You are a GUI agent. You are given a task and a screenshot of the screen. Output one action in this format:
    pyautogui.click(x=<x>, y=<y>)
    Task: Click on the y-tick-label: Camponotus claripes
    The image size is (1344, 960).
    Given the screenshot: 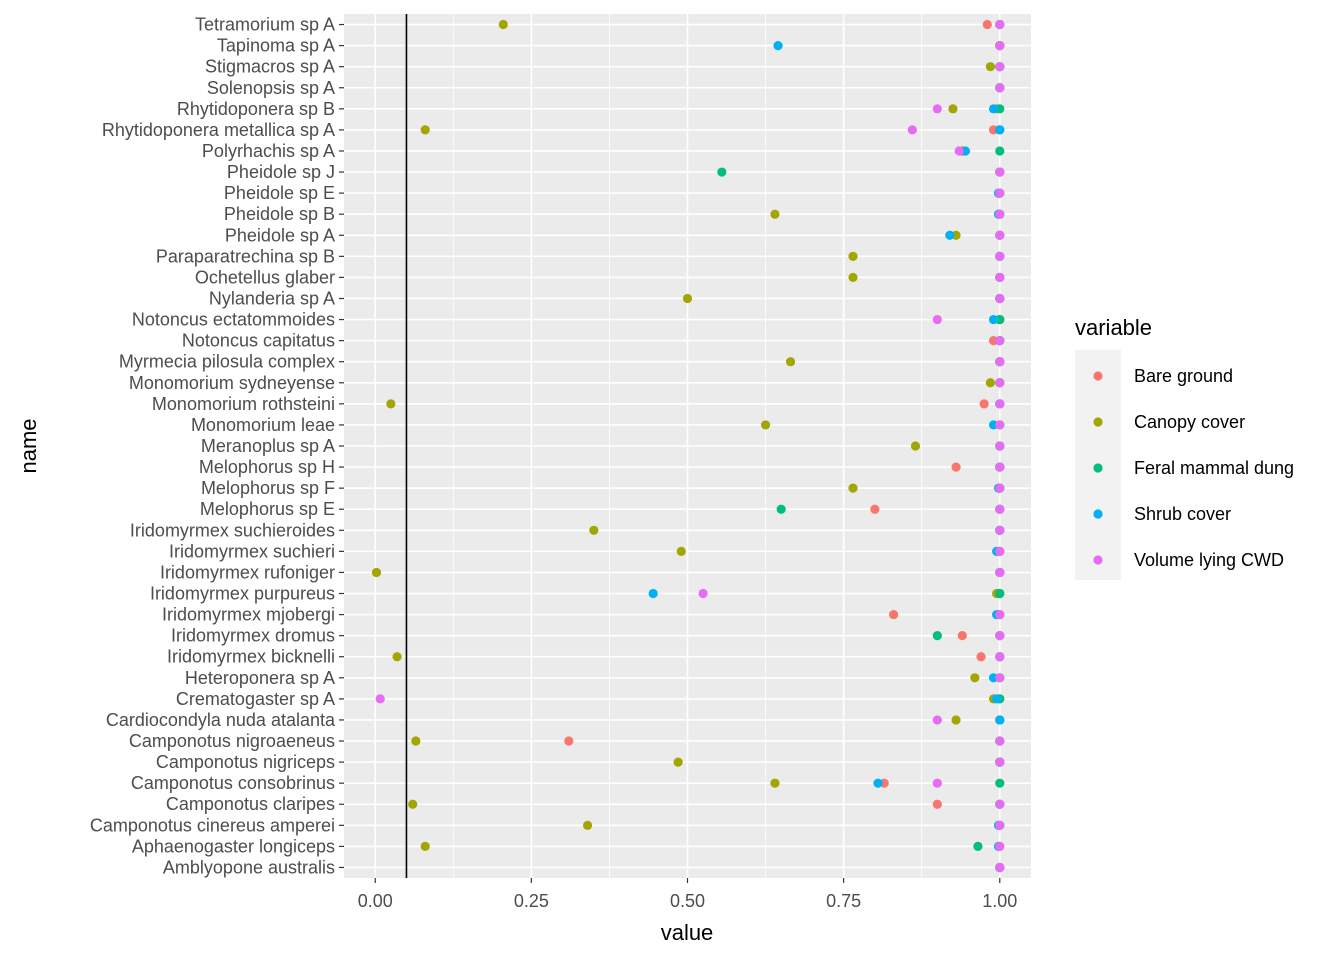 What is the action you would take?
    pyautogui.click(x=250, y=804)
    